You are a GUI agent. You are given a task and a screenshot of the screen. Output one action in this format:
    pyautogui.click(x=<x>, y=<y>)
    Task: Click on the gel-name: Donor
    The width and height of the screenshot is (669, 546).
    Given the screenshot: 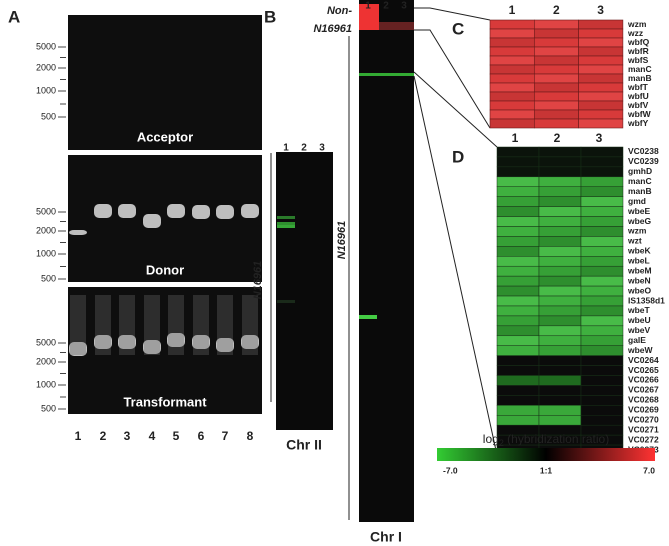 What is the action you would take?
    pyautogui.click(x=165, y=269)
    